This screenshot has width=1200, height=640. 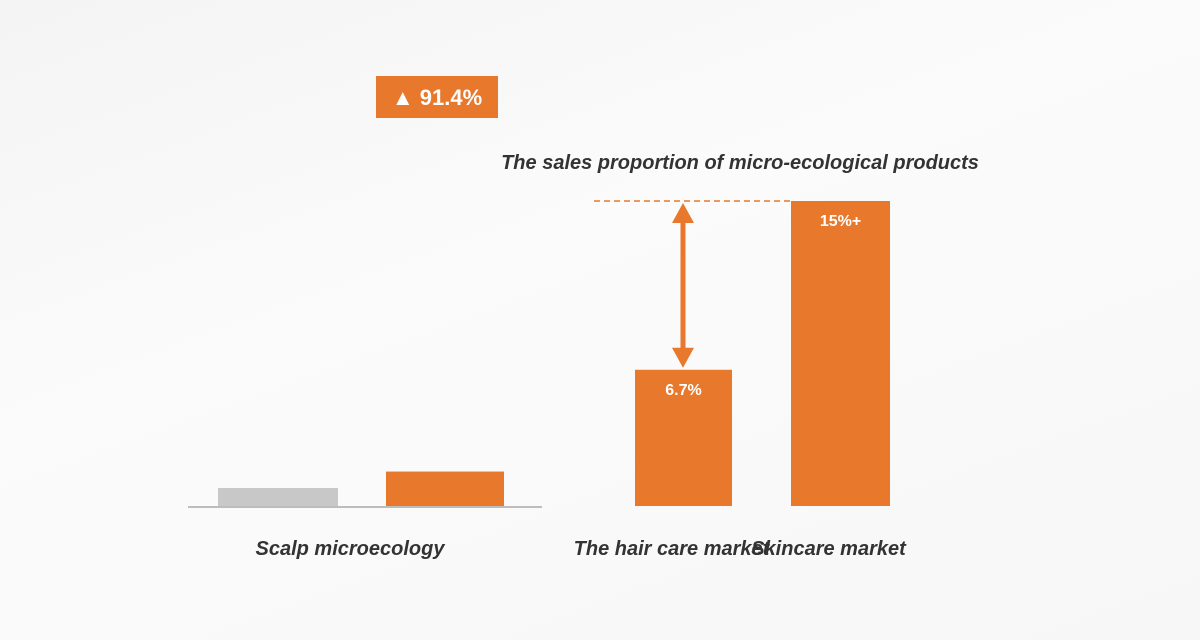 What do you see at coordinates (278, 497) in the screenshot?
I see `scalp-bar-before` at bounding box center [278, 497].